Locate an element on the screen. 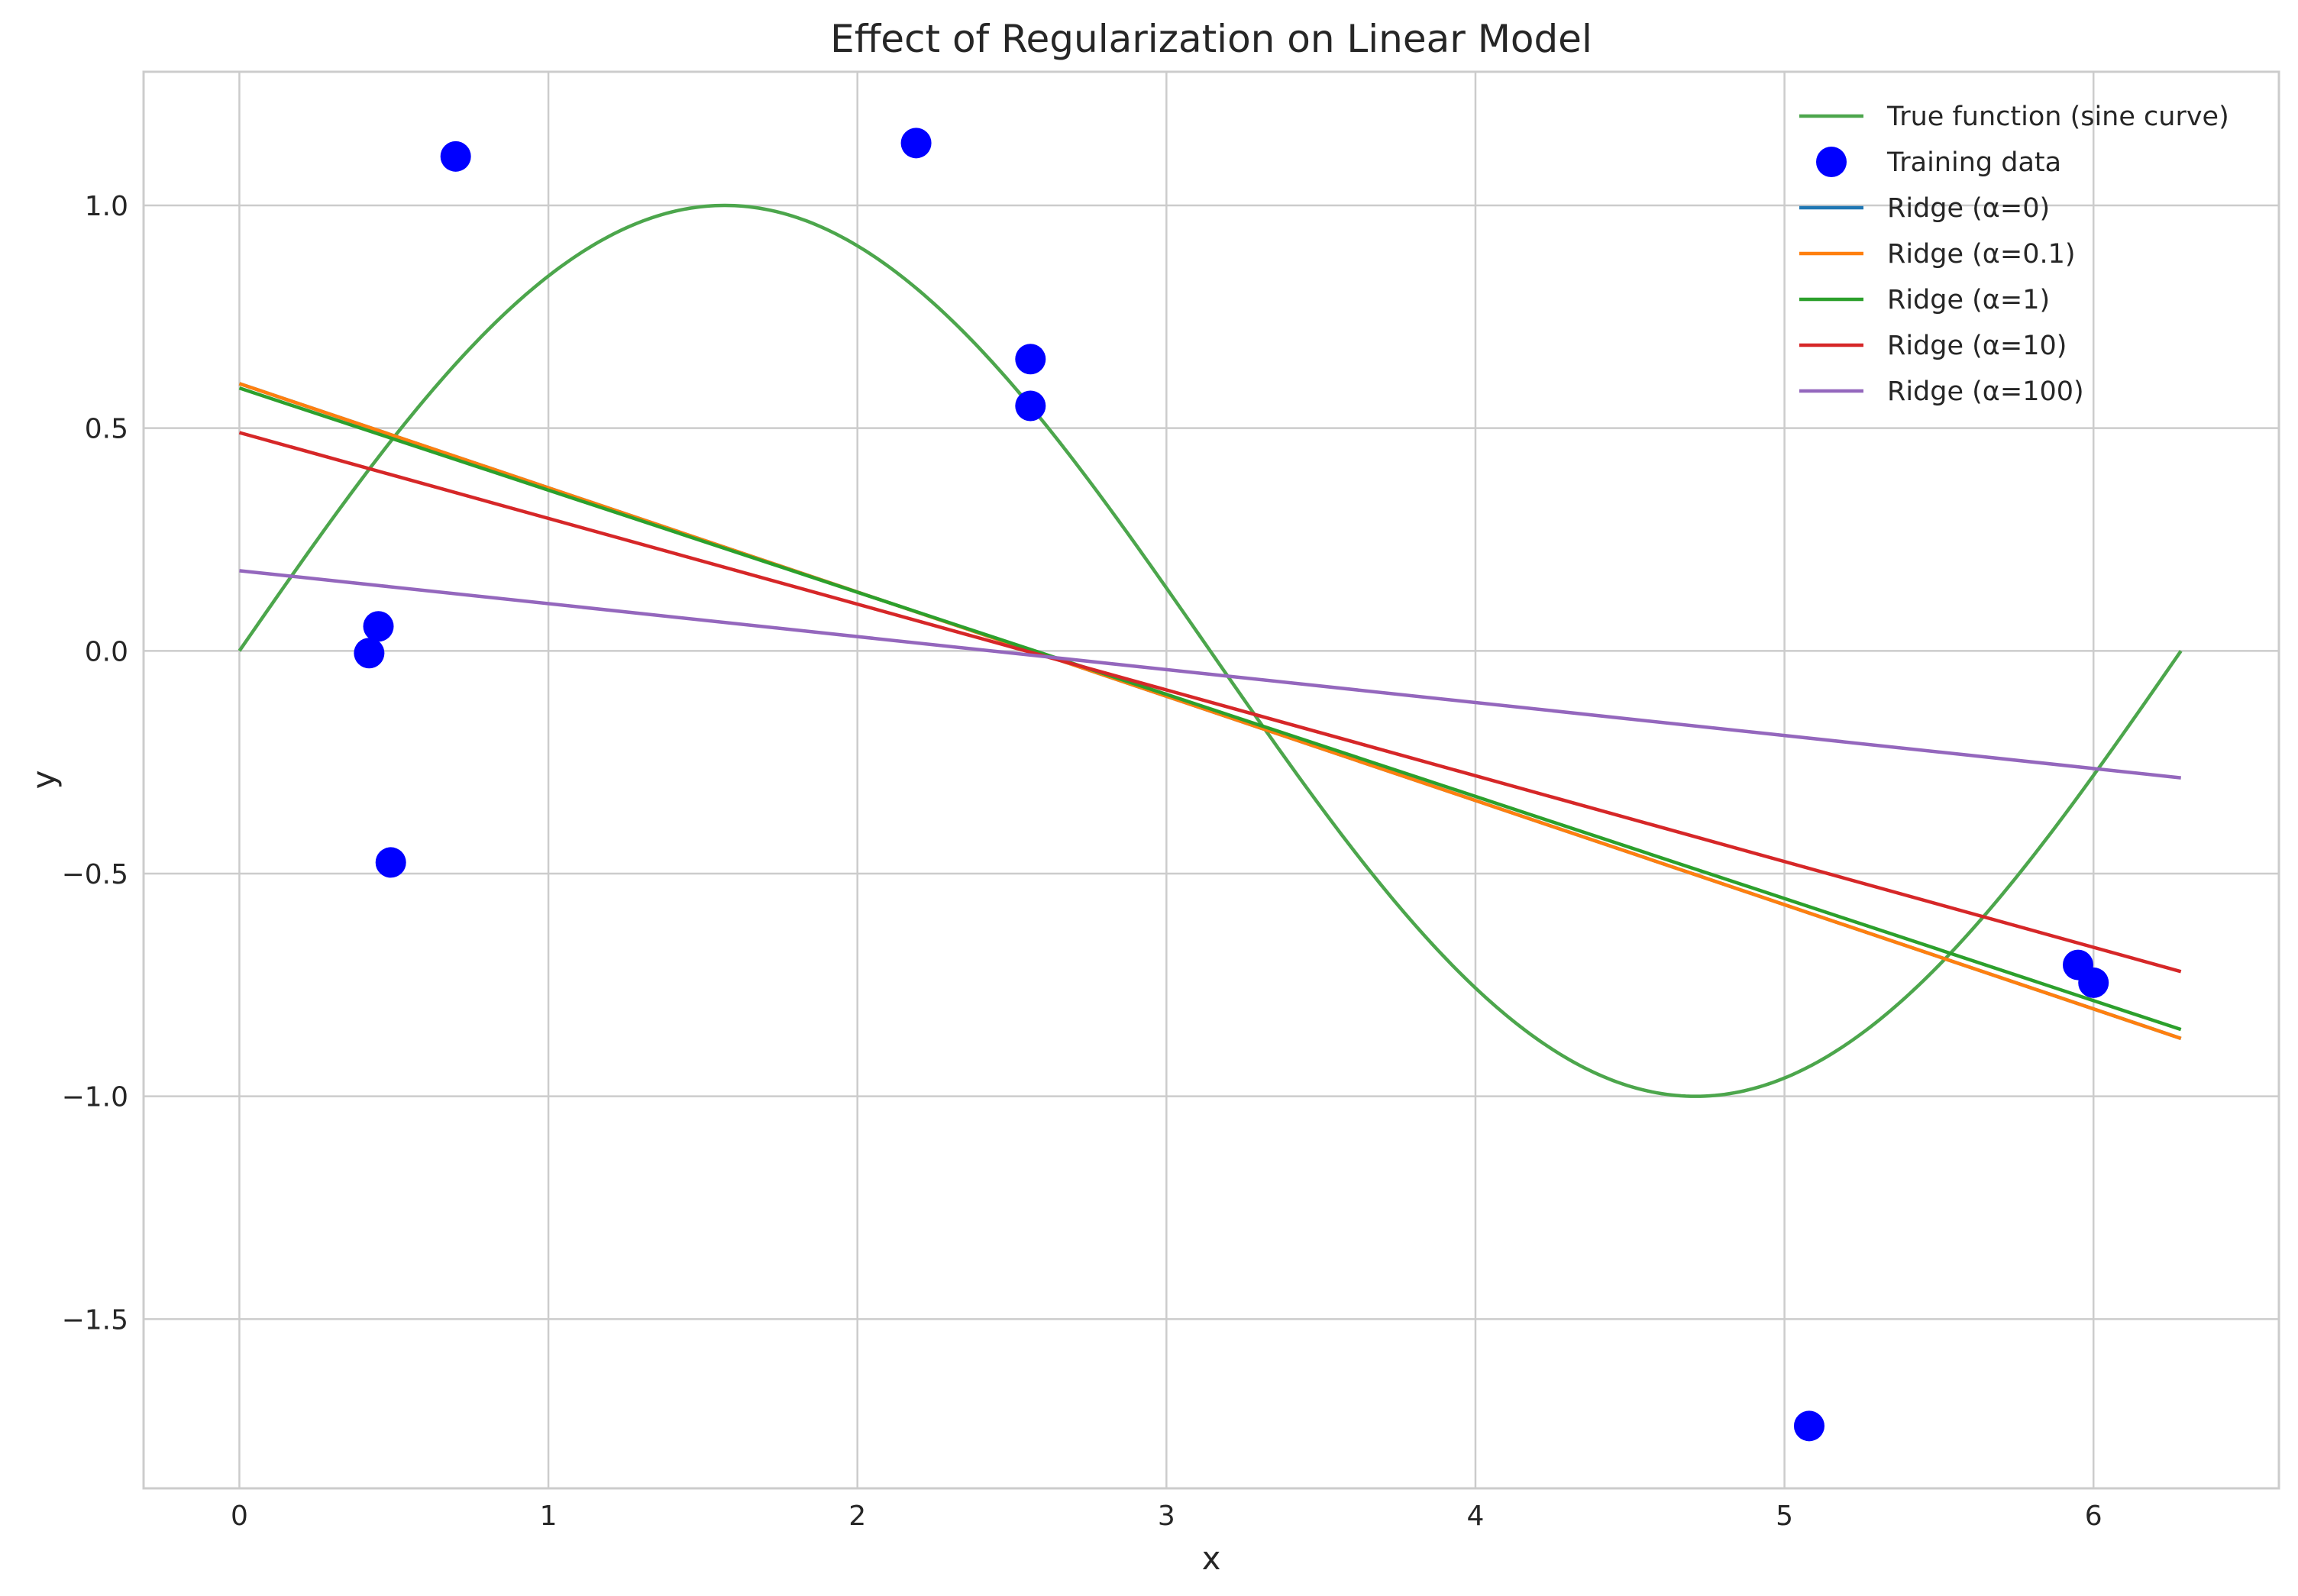 This screenshot has width=2298, height=1596. x-tick-labels: 0 1 2 3 4 5 6 is located at coordinates (1166, 1516).